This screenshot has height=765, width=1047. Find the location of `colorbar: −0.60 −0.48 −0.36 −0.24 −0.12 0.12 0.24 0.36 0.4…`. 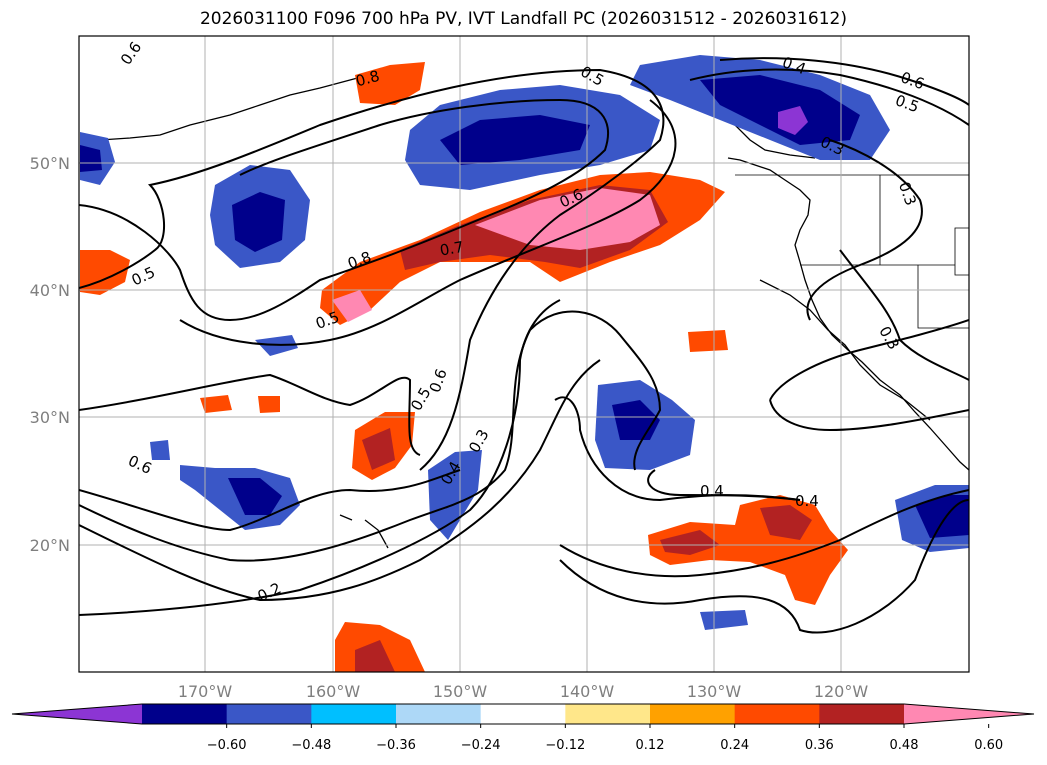

colorbar: −0.60 −0.48 −0.36 −0.24 −0.12 0.12 0.24 0.36 0.4… is located at coordinates (523, 728).